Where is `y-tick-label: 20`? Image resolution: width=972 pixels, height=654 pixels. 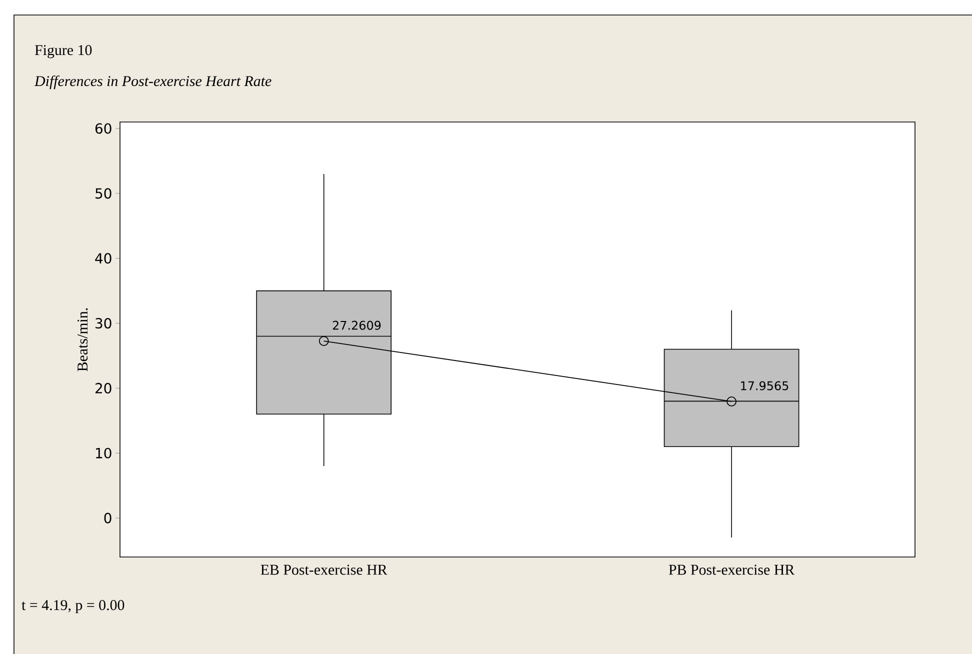 y-tick-label: 20 is located at coordinates (103, 388).